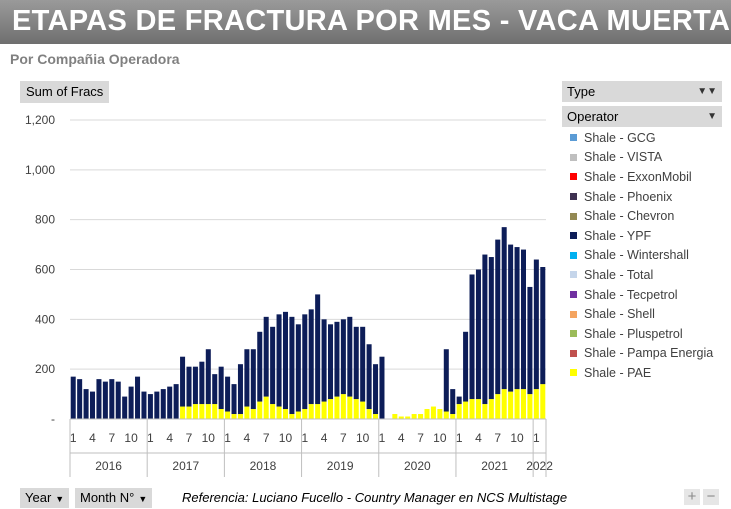 Image resolution: width=731 pixels, height=509 pixels. I want to click on value-field-button: Sum of Fracs, so click(65, 92).